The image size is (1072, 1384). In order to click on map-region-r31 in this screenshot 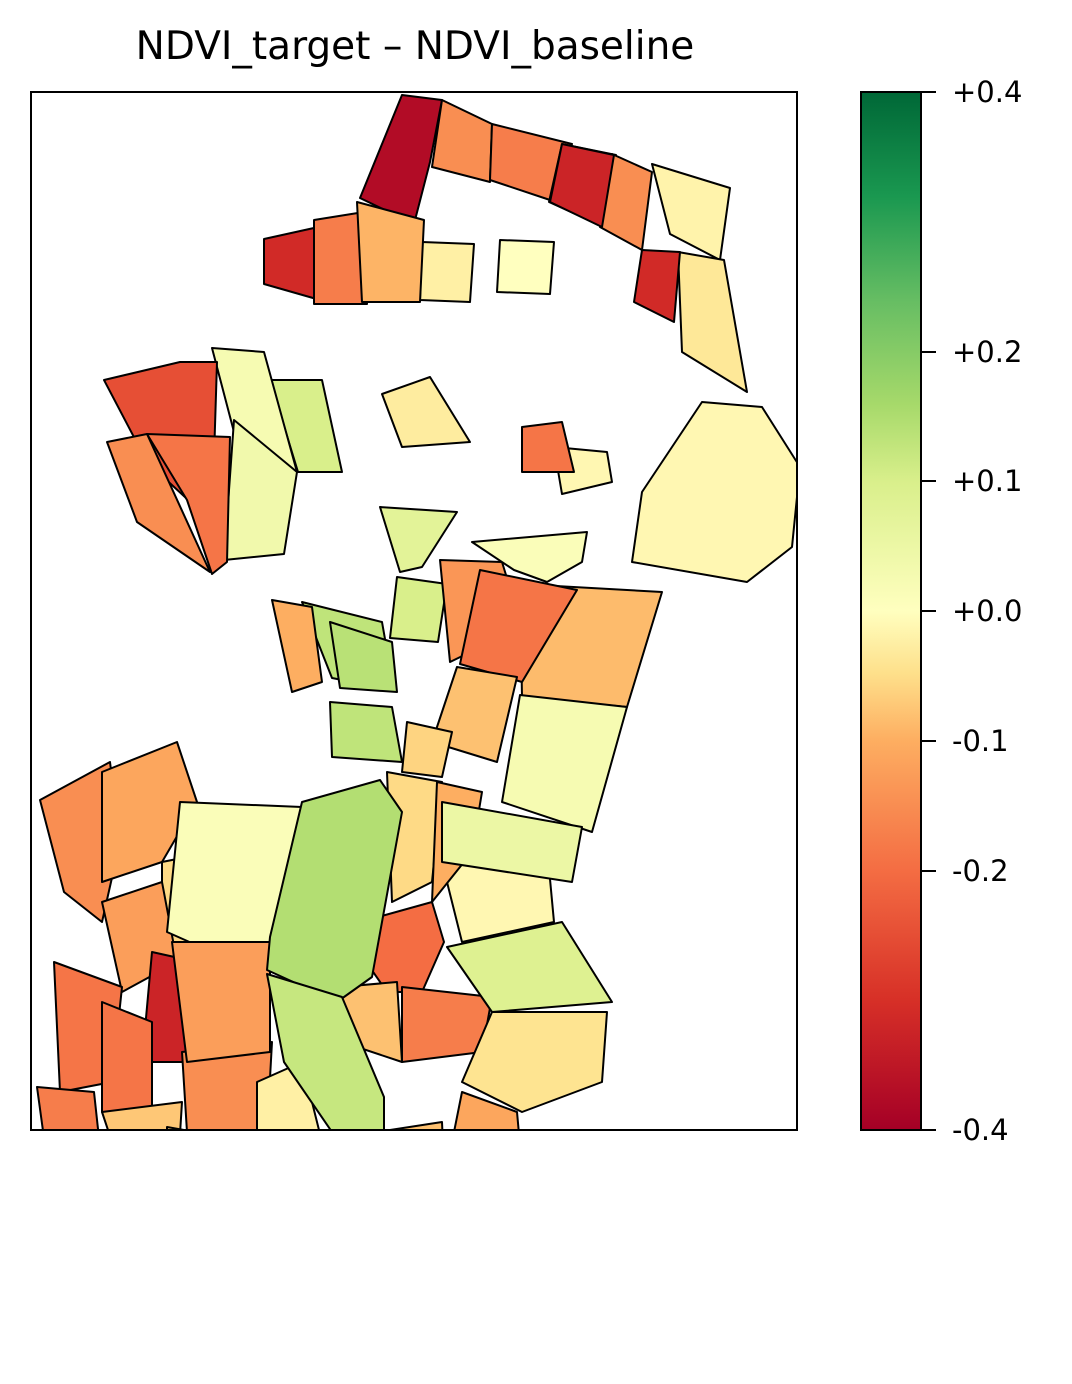, I will do `click(158, 503)`.